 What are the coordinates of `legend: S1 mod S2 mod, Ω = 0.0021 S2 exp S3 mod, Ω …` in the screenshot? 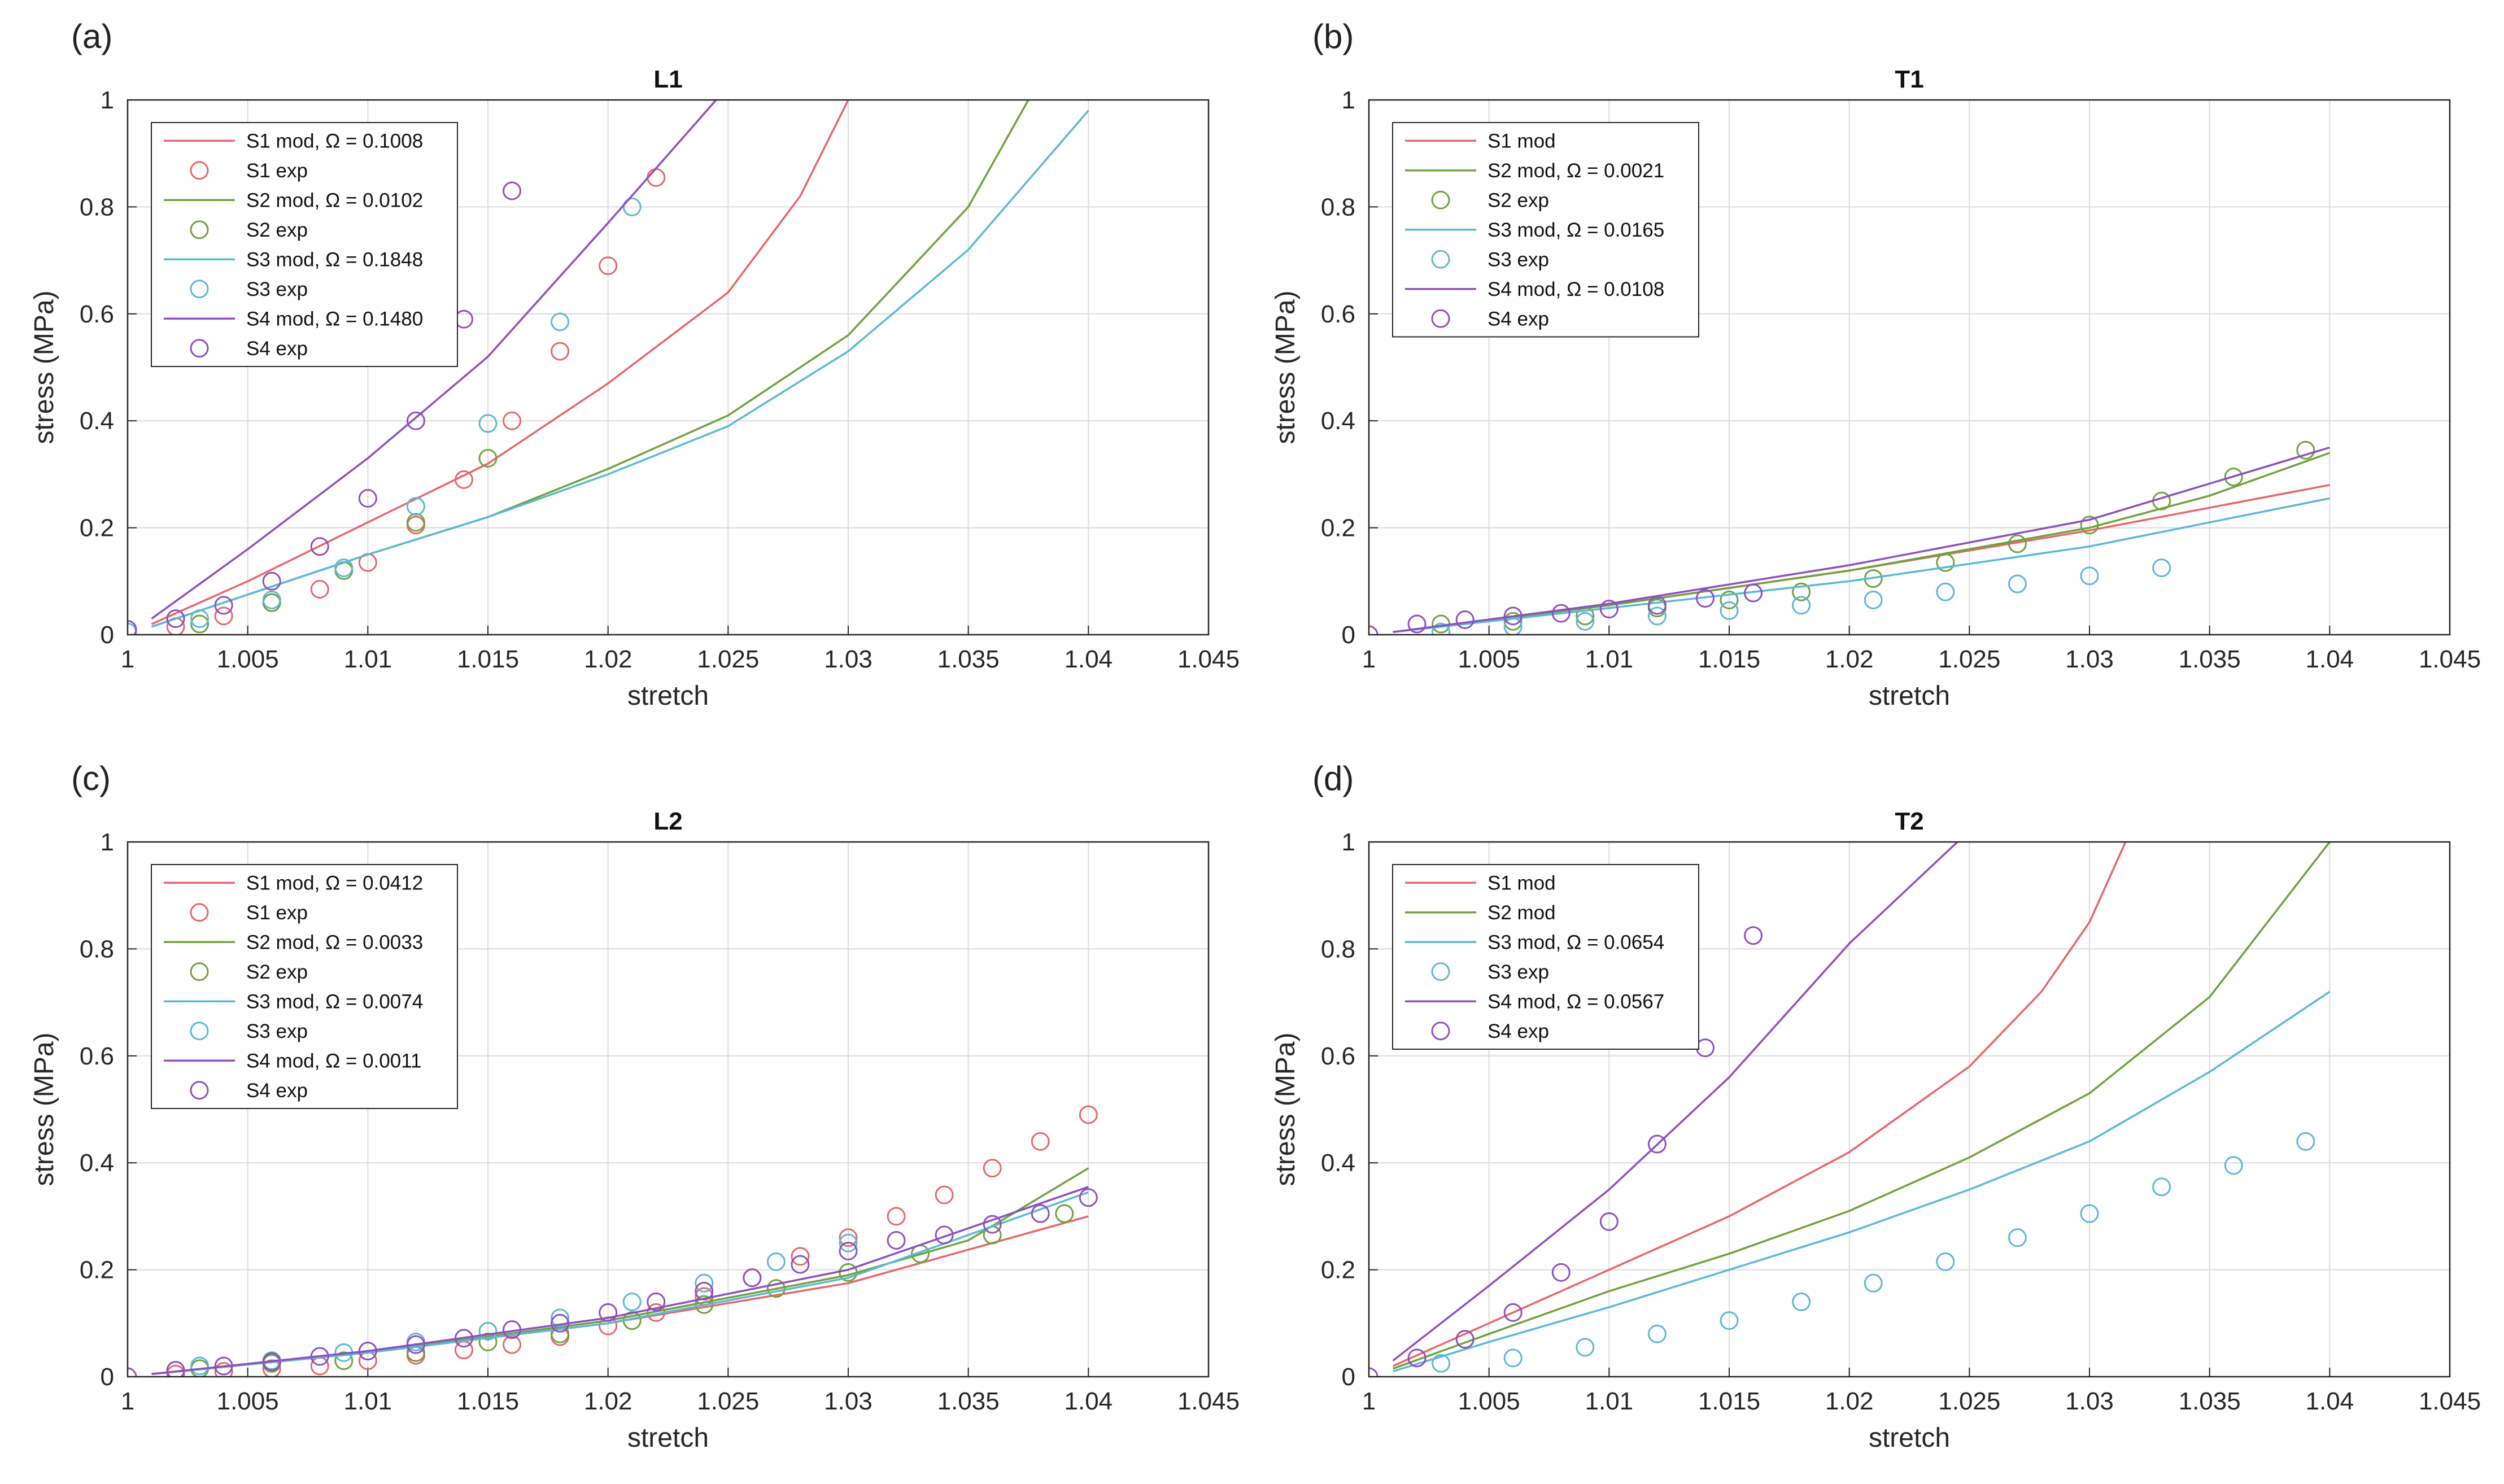 It's located at (1545, 230).